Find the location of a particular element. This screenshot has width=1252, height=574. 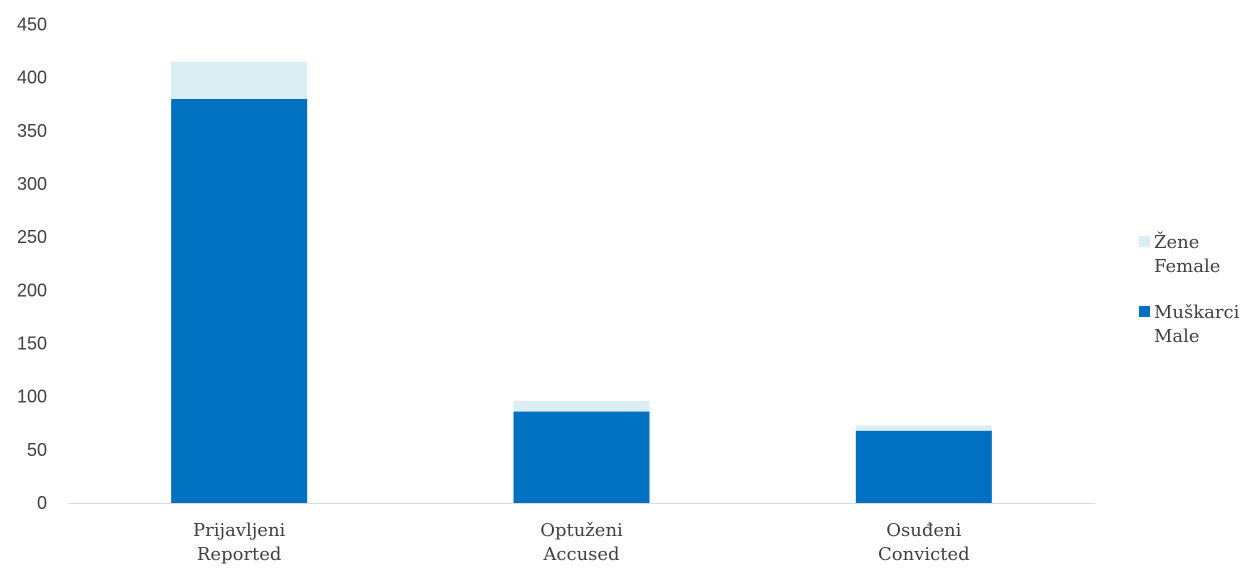

y-tick-label: 200 is located at coordinates (32, 290).